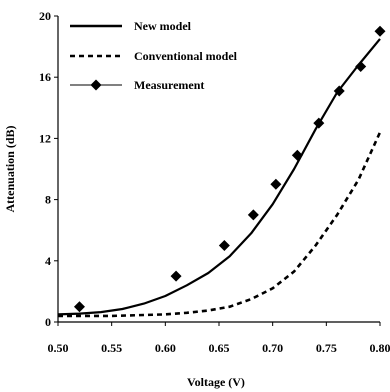 This screenshot has width=390, height=392. What do you see at coordinates (216, 382) in the screenshot?
I see `x-axis-label: Voltage (V)` at bounding box center [216, 382].